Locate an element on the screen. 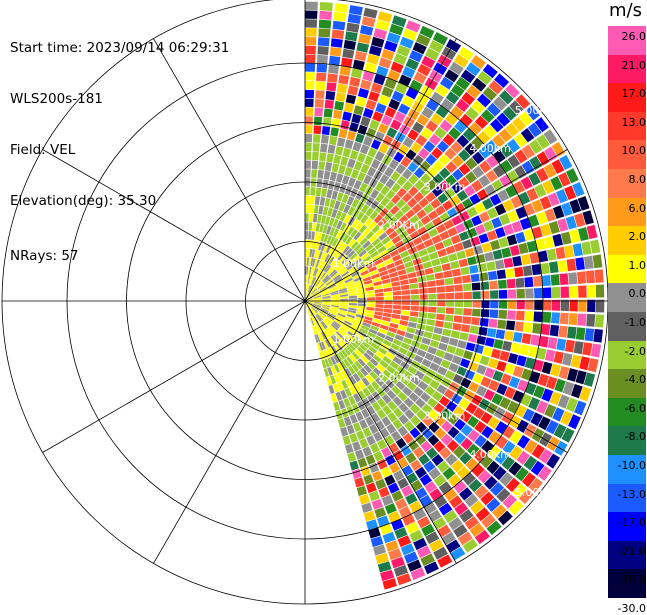 The image size is (647, 615). range-ring-label: 2.00km is located at coordinates (399, 377).